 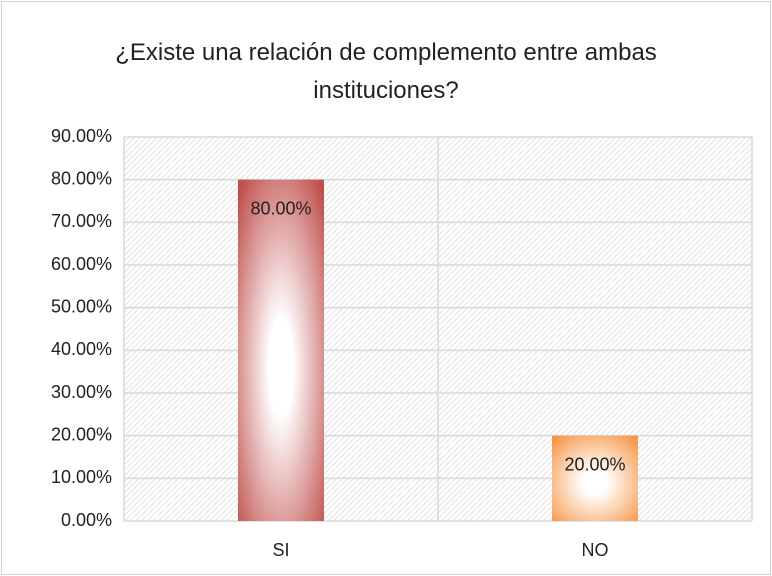 What do you see at coordinates (81, 434) in the screenshot?
I see `y-tick-label: 20.00%` at bounding box center [81, 434].